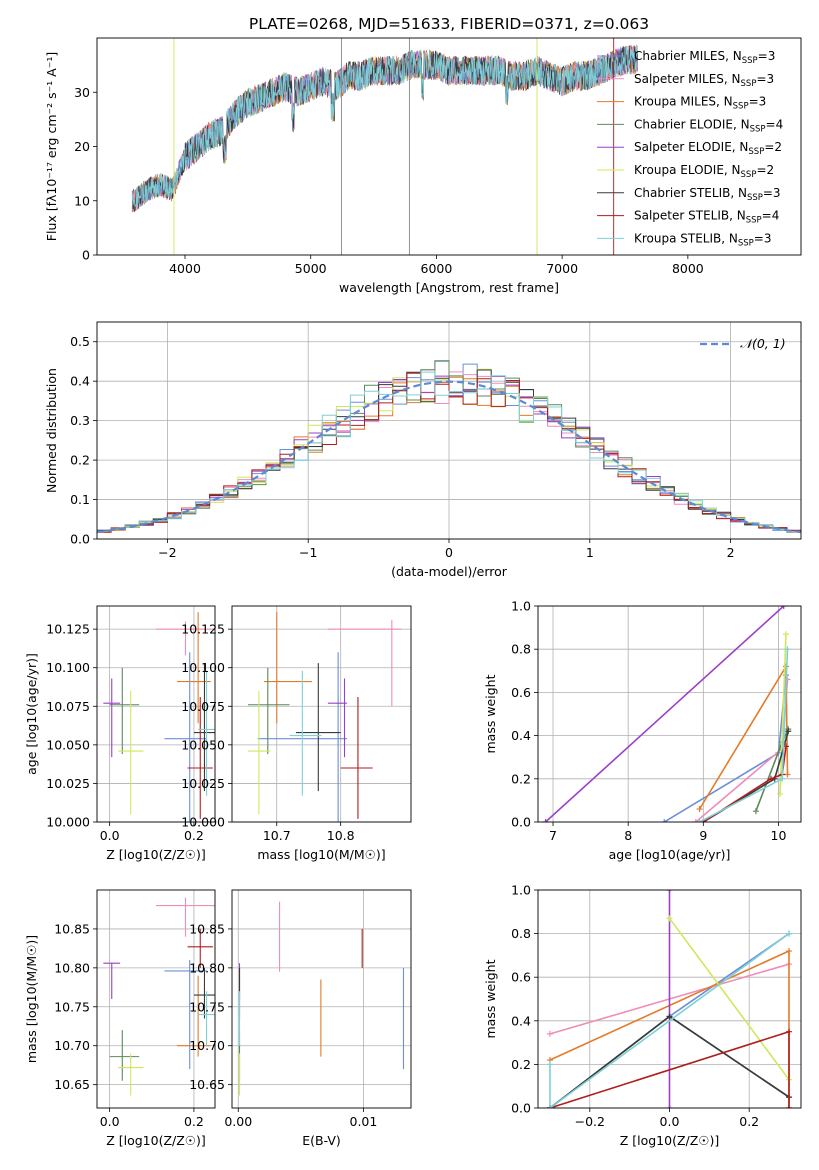 The width and height of the screenshot is (819, 1170). What do you see at coordinates (692, 124) in the screenshot?
I see `legend-label-part: Chabrier ELODIE, N` at bounding box center [692, 124].